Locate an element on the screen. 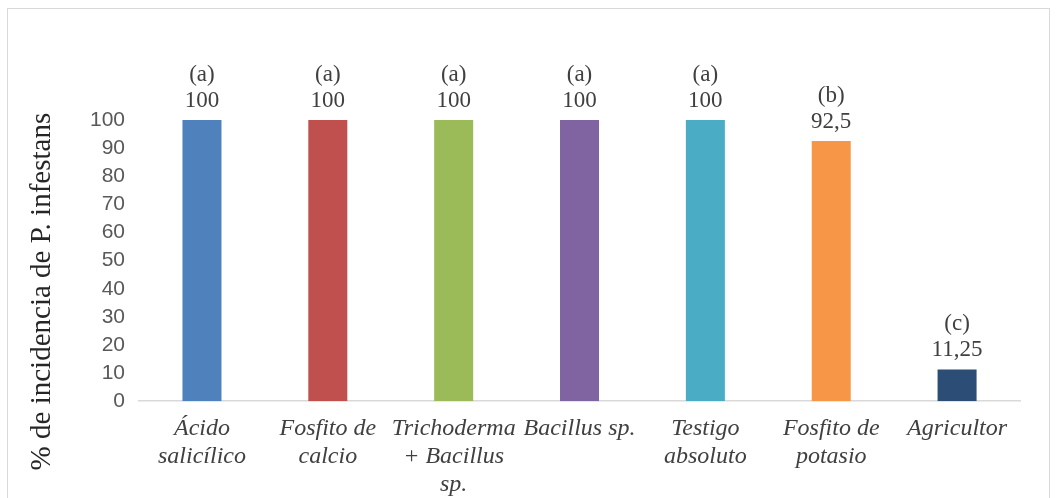 Image resolution: width=1058 pixels, height=498 pixels. y-axis-title: % de incidencia de P. infestans is located at coordinates (39, 291).